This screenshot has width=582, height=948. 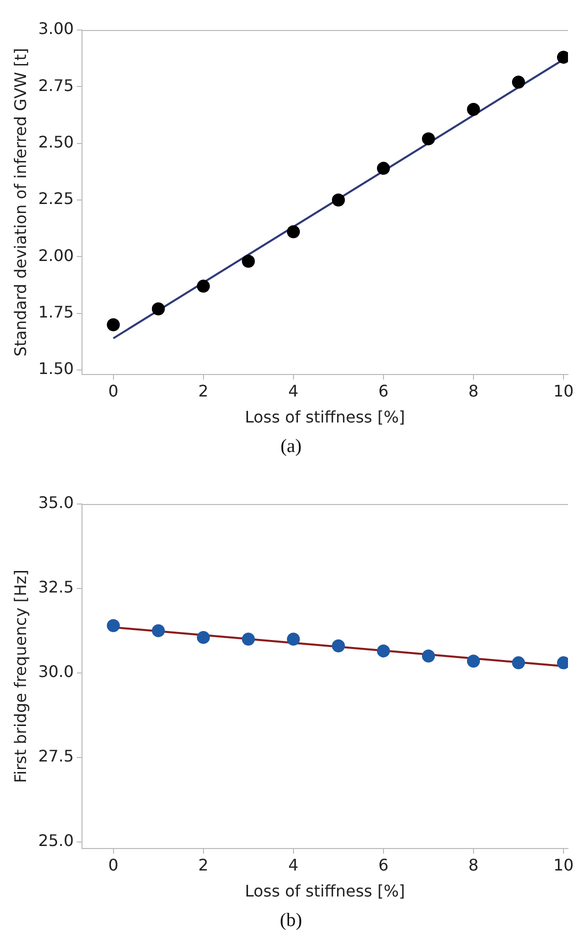 I want to click on y-tick-label: 2.00, so click(x=56, y=255).